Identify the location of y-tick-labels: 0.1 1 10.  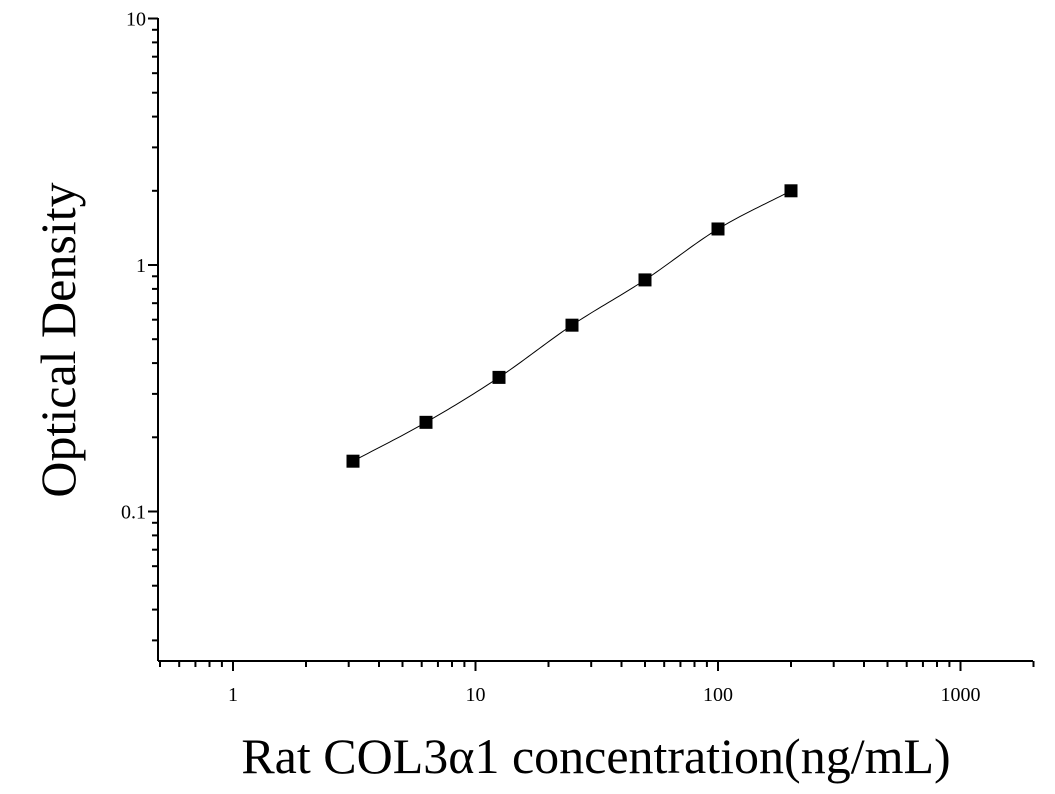
(133, 266).